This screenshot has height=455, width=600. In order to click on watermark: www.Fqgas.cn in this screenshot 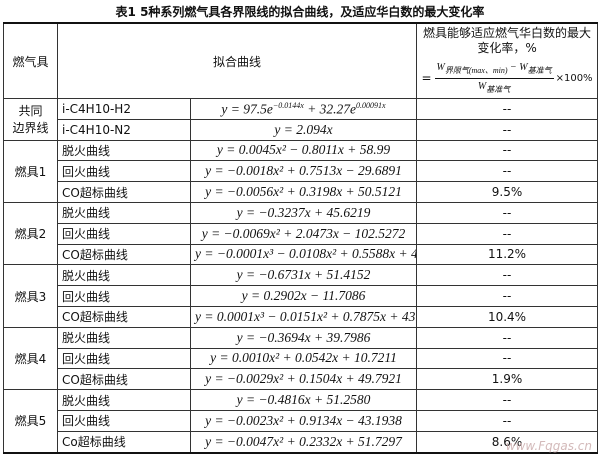, I will do `click(548, 446)`.